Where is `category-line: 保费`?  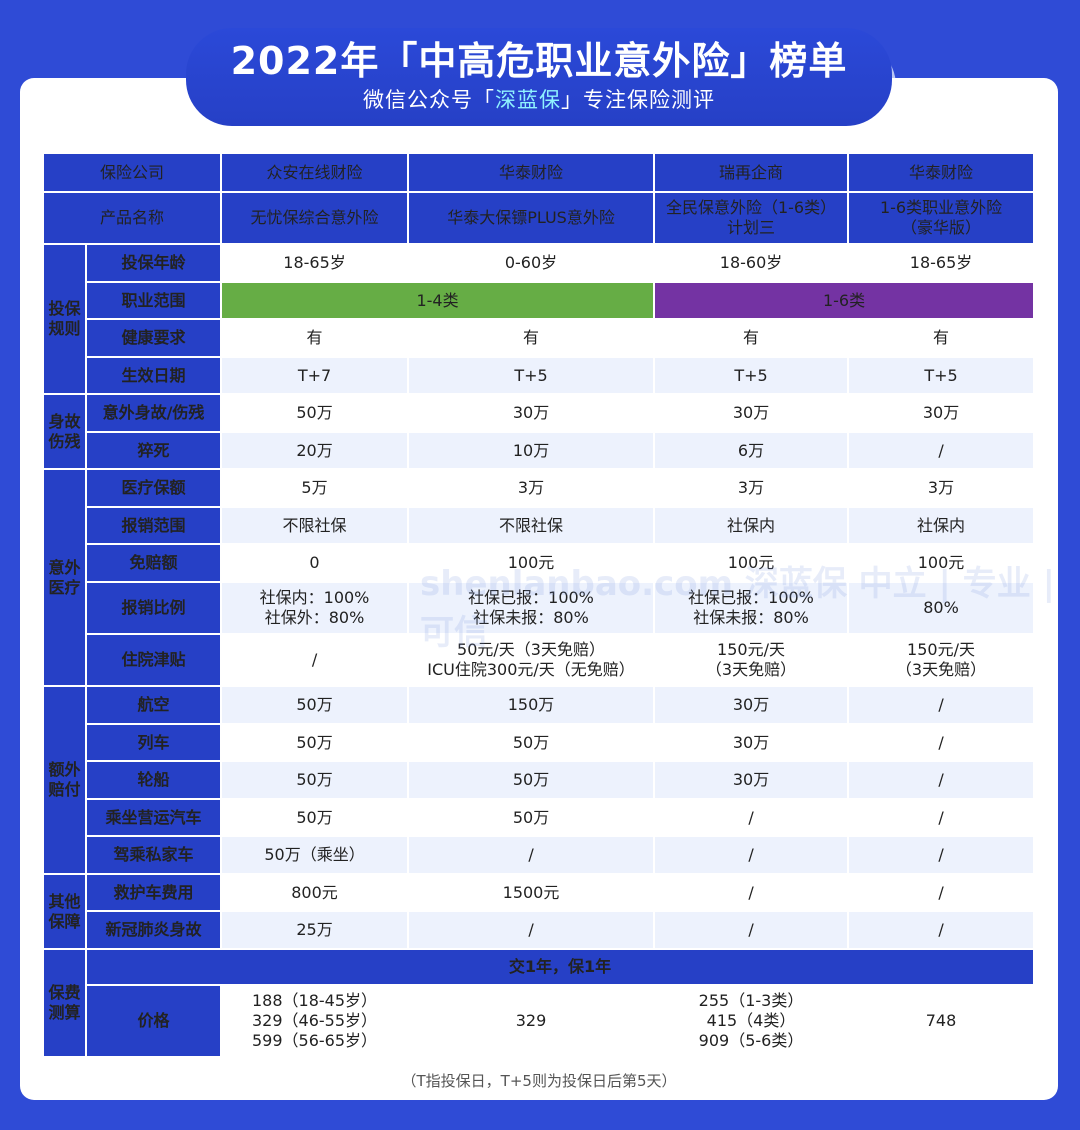
category-line: 保费 is located at coordinates (64, 992).